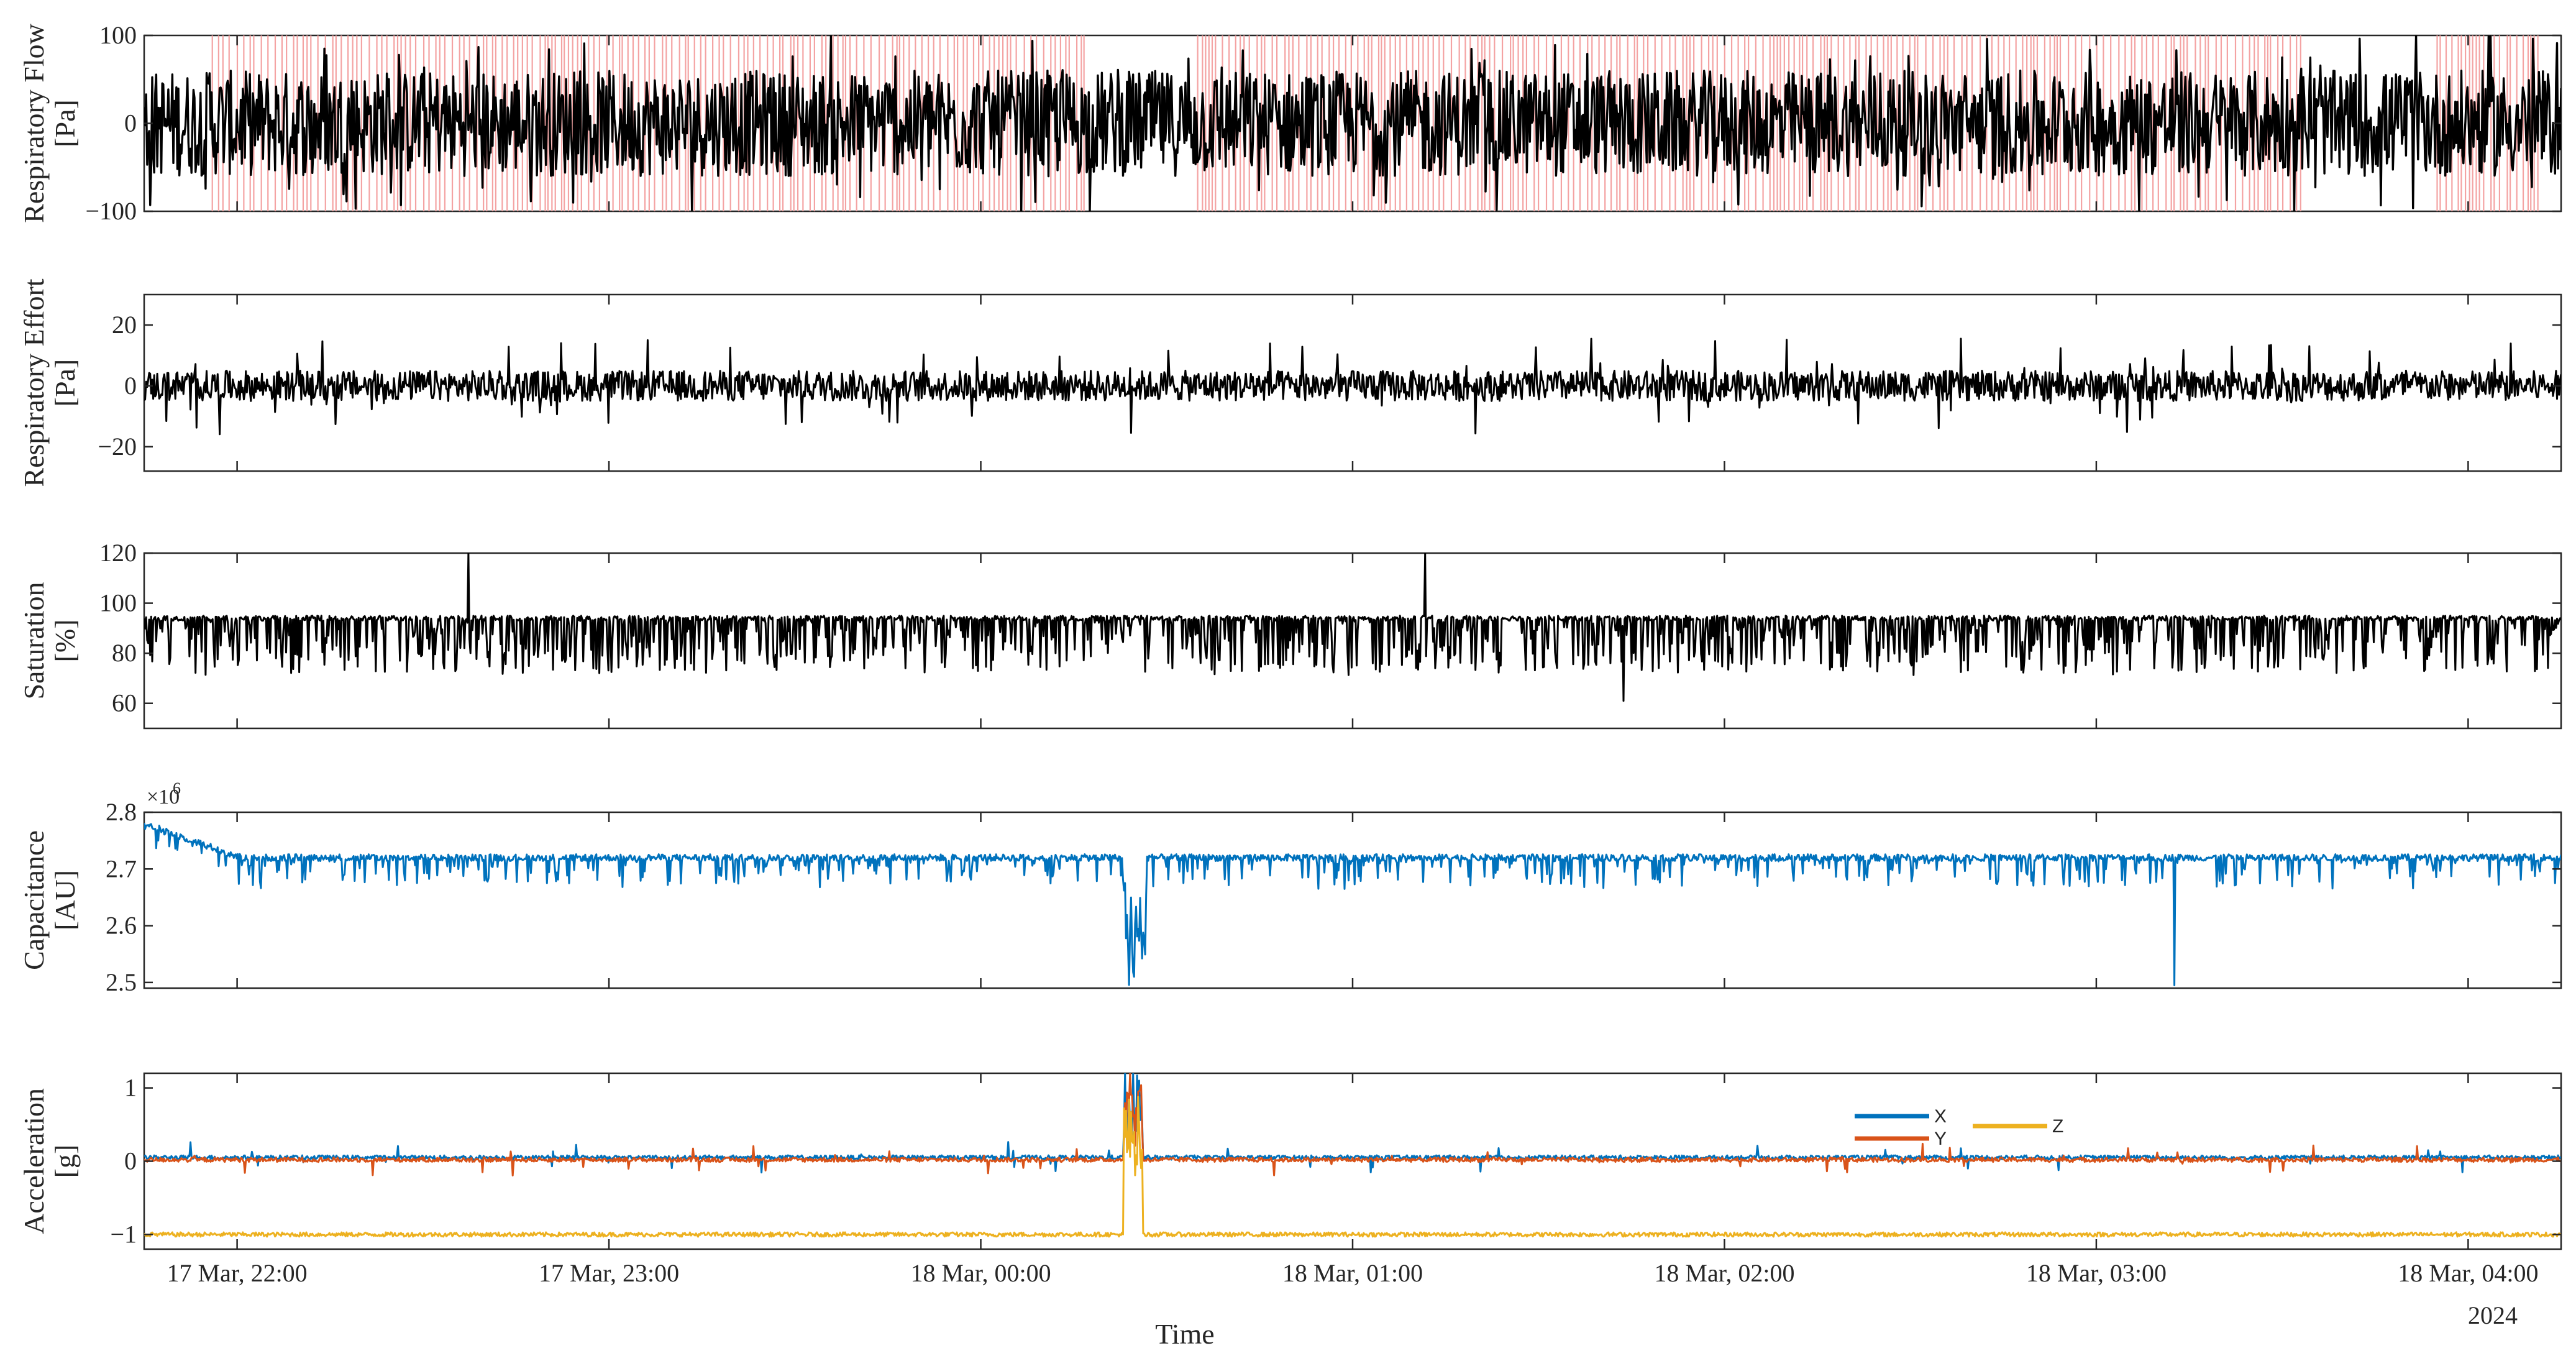 The height and width of the screenshot is (1361, 2576). What do you see at coordinates (1352, 1124) in the screenshot?
I see `series-line-acceleration-y` at bounding box center [1352, 1124].